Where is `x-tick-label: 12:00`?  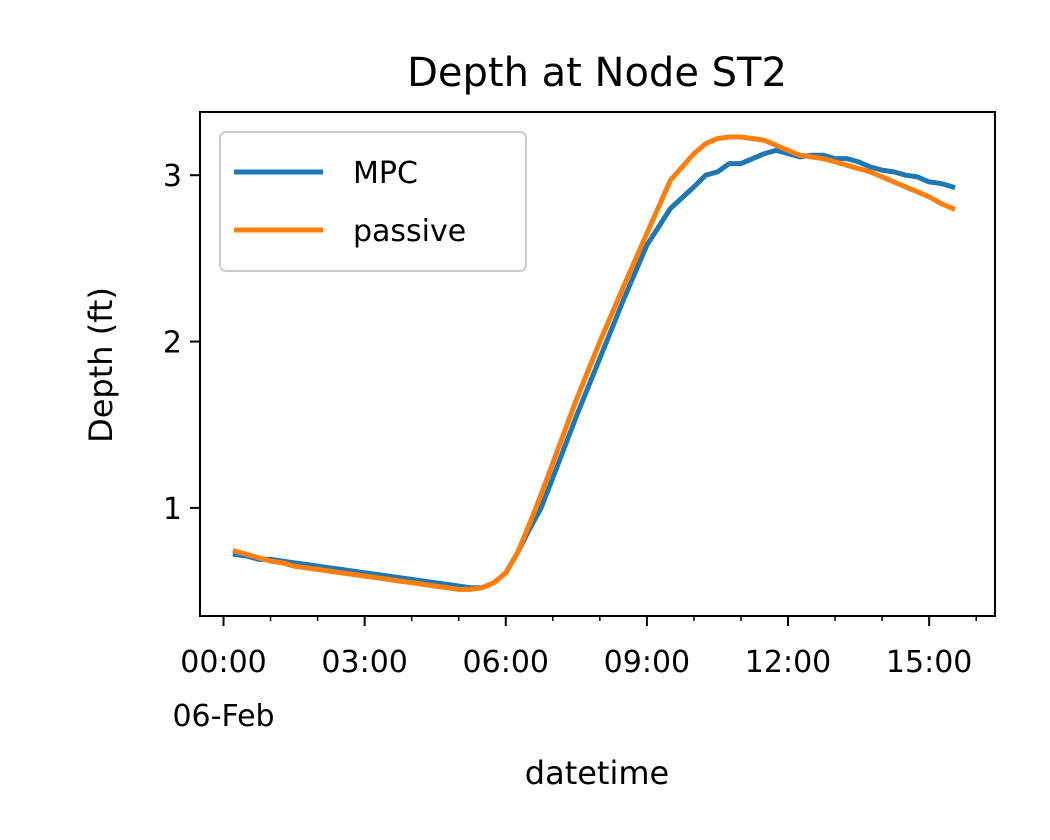 x-tick-label: 12:00 is located at coordinates (788, 662).